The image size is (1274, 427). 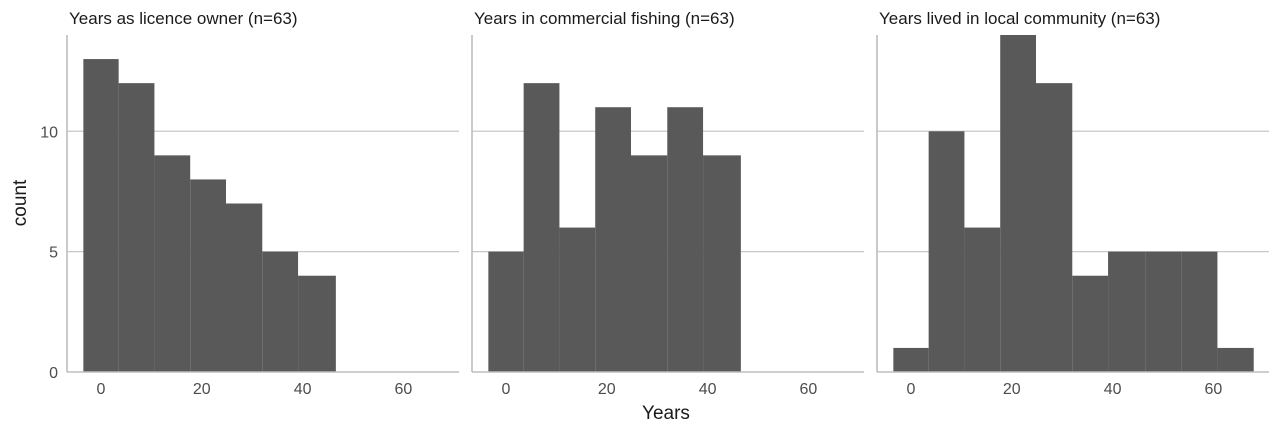 What do you see at coordinates (183, 18) in the screenshot?
I see `panel-title: Years as licence owner (n=63)` at bounding box center [183, 18].